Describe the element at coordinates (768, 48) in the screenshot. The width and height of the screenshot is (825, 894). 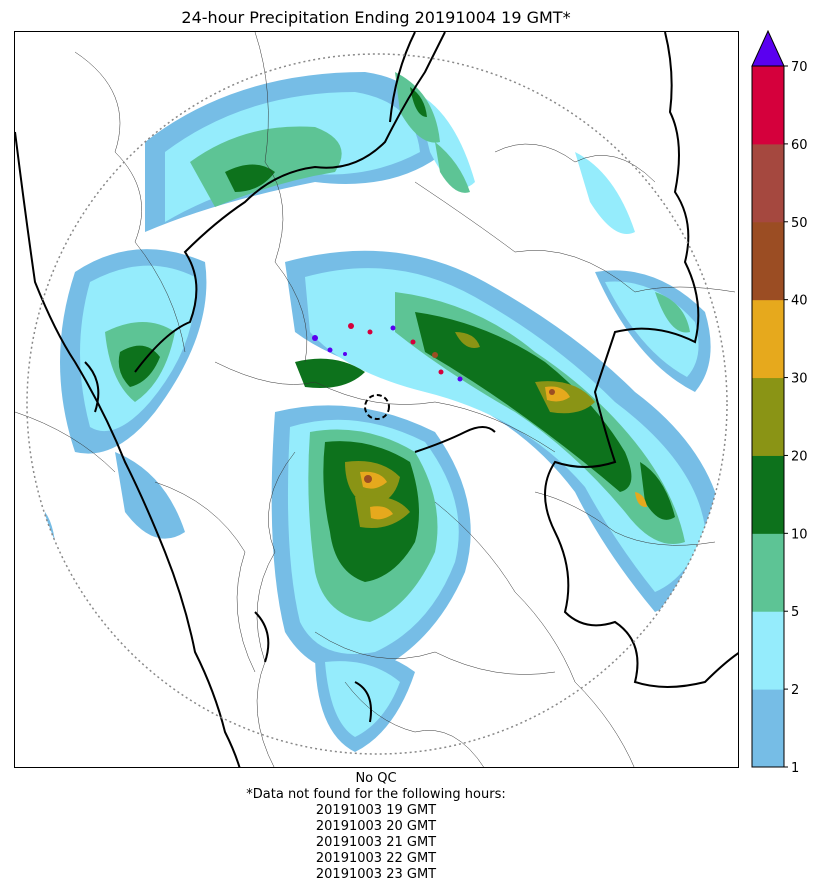
I see `colorbar-extend-triangle` at that location.